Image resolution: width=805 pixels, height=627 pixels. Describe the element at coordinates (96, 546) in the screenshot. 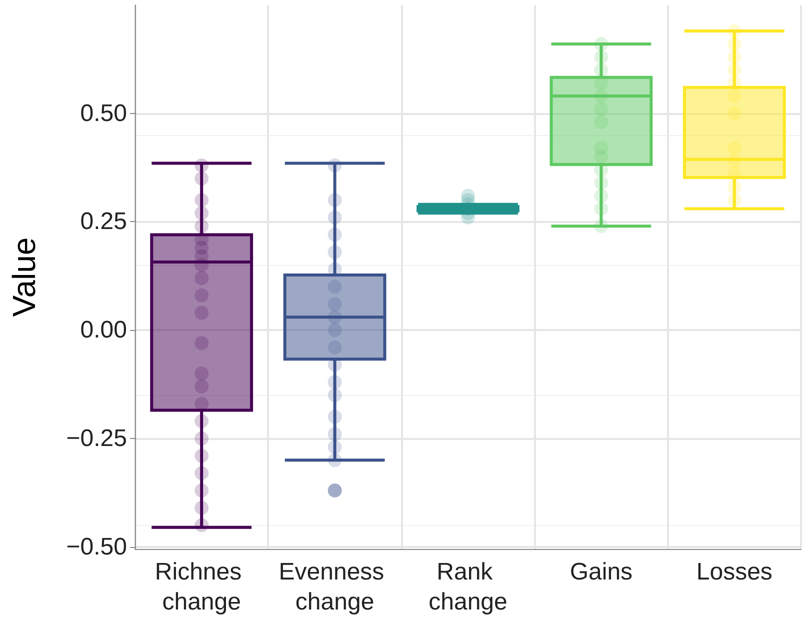

I see `y-tick-label: −0.50` at that location.